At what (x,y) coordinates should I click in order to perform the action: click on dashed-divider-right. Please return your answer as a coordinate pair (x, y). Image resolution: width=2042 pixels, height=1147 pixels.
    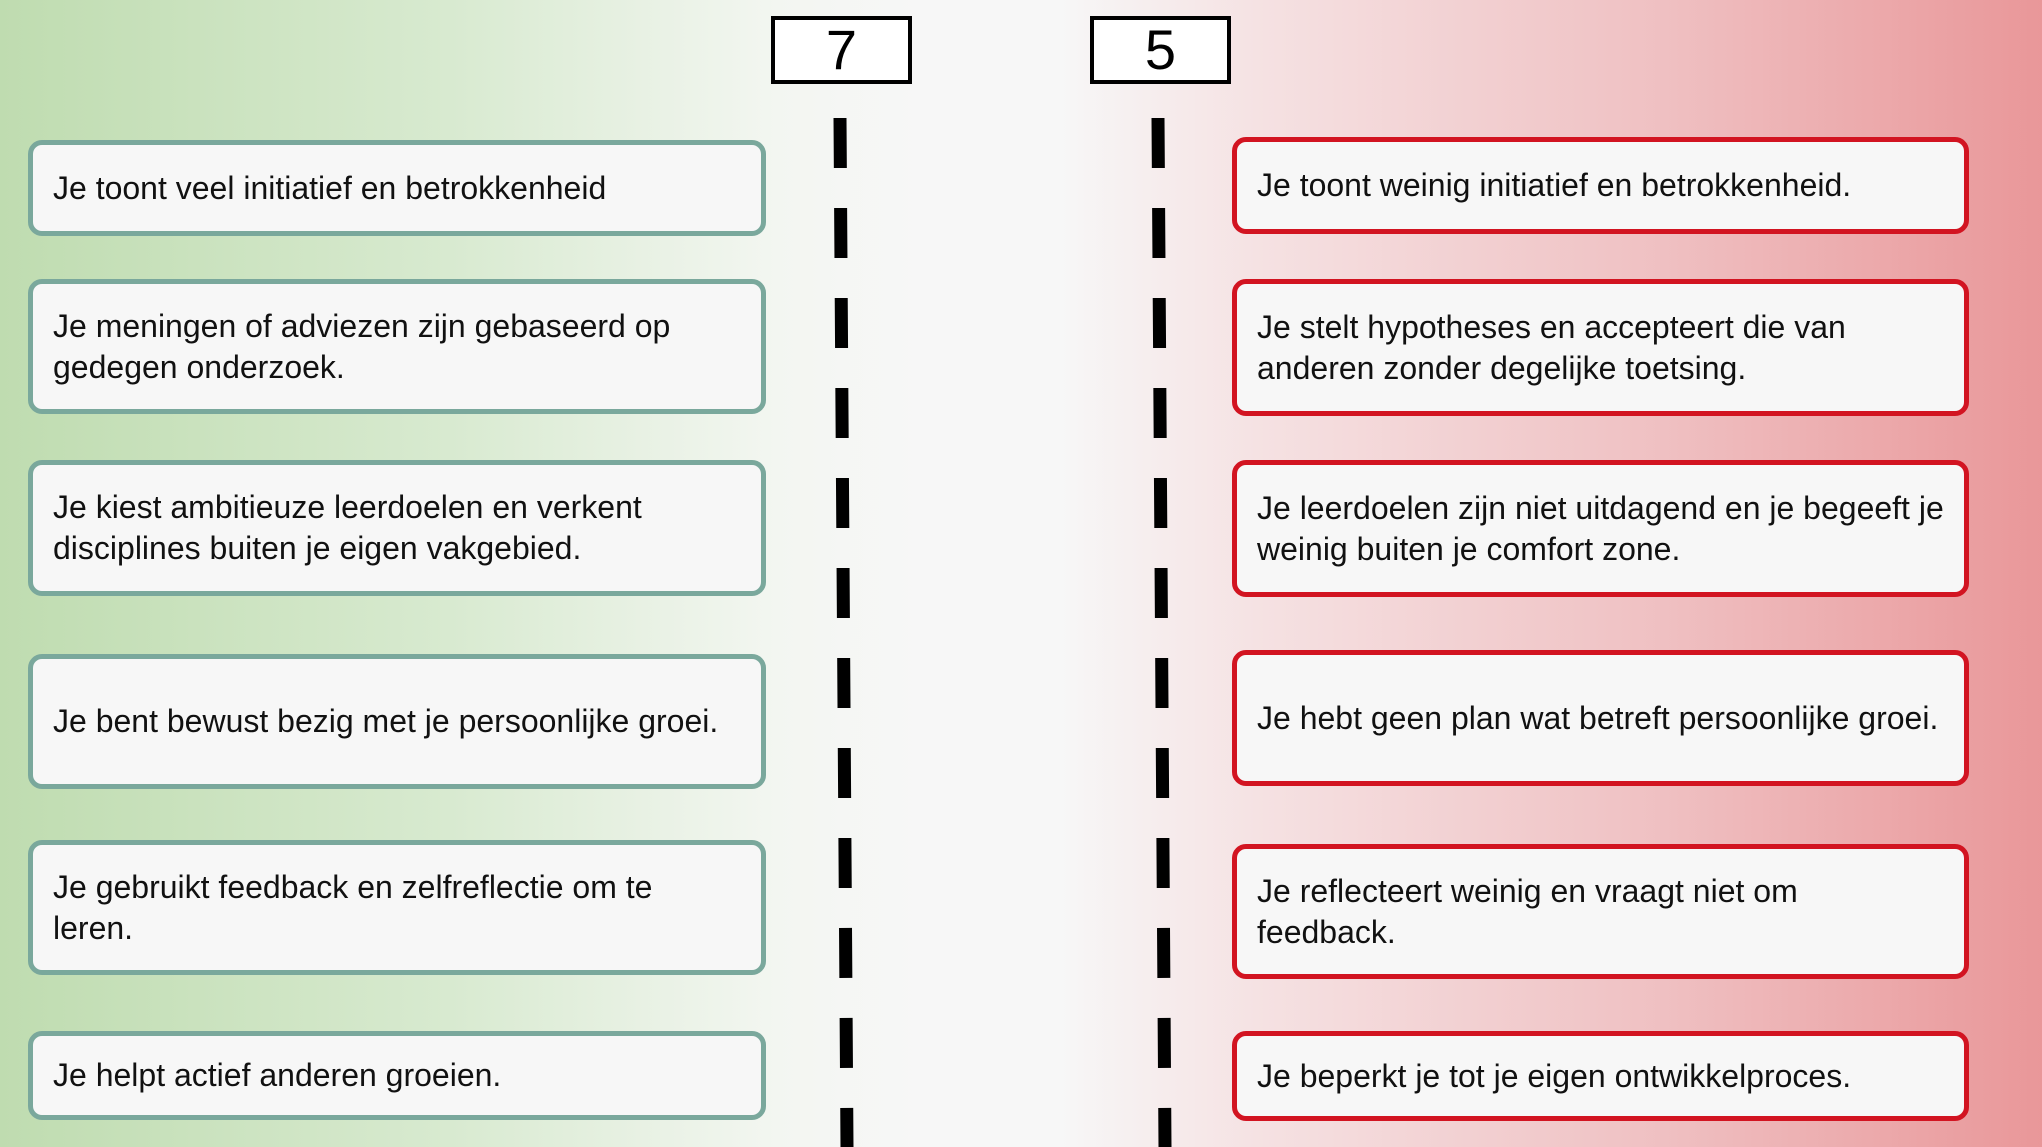
    Looking at the image, I should click on (1161, 632).